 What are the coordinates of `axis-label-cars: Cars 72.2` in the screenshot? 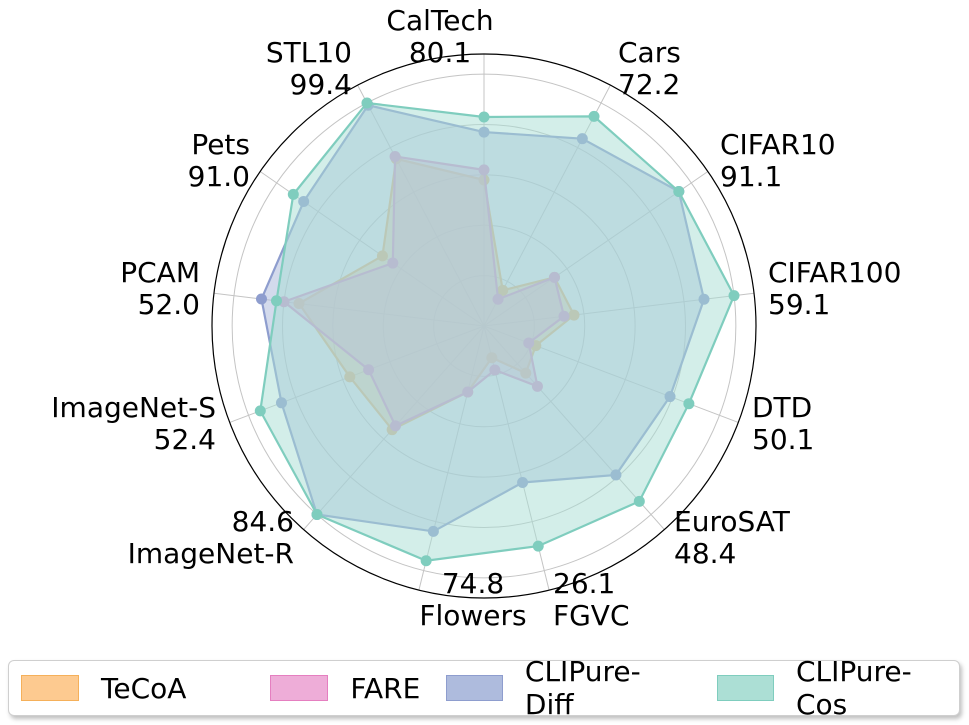 It's located at (649, 68).